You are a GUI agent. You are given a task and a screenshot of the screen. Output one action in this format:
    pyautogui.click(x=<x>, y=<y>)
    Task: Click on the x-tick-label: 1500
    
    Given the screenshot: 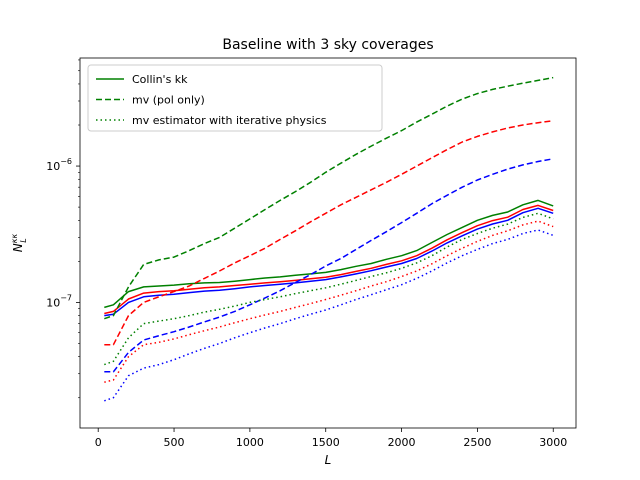 What is the action you would take?
    pyautogui.click(x=326, y=442)
    